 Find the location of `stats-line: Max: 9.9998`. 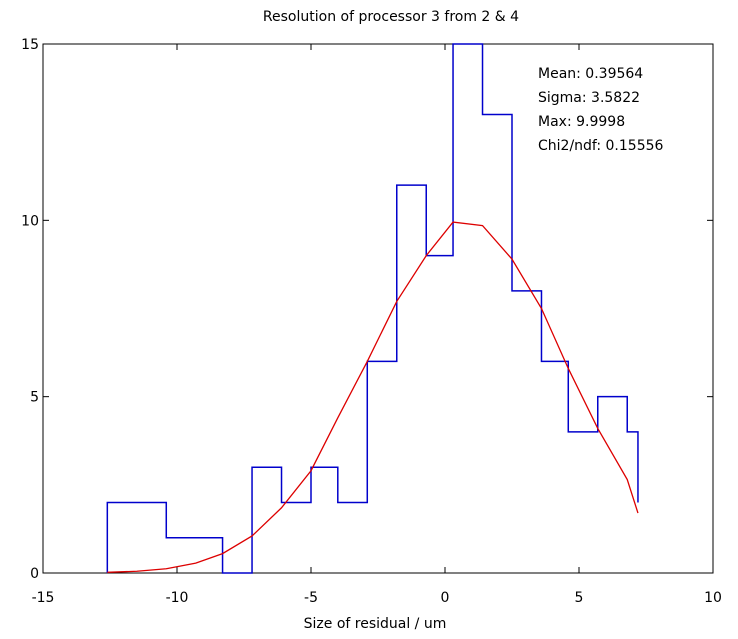

stats-line: Max: 9.9998 is located at coordinates (581, 122).